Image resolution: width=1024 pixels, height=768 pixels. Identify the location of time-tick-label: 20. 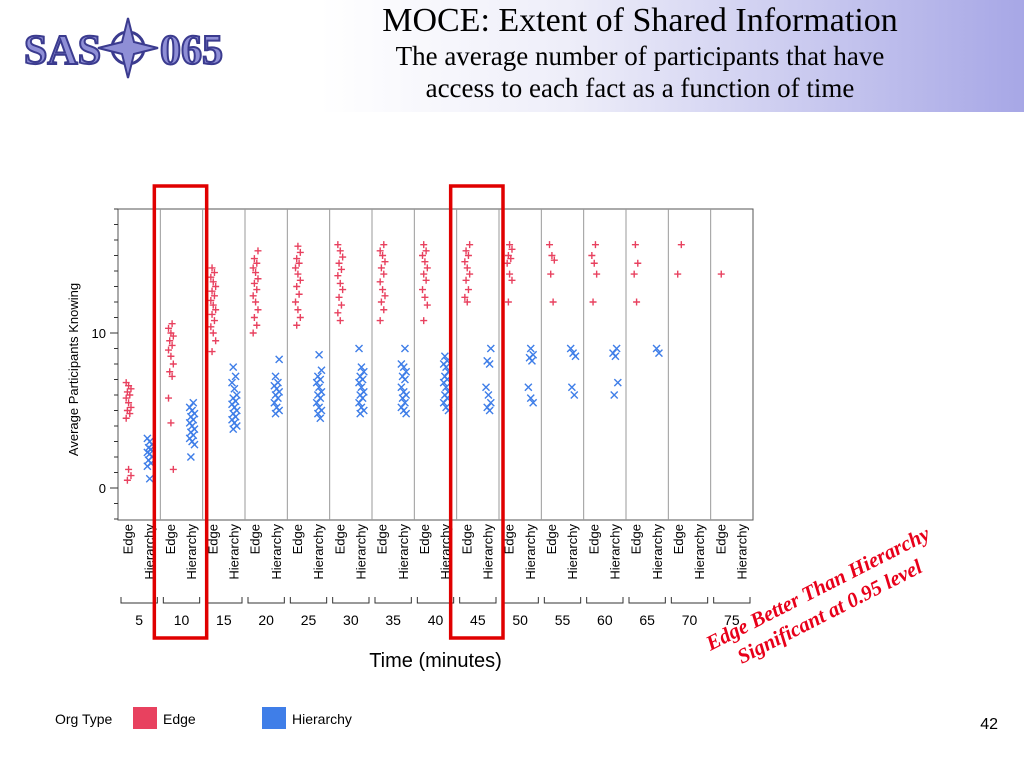
(266, 620).